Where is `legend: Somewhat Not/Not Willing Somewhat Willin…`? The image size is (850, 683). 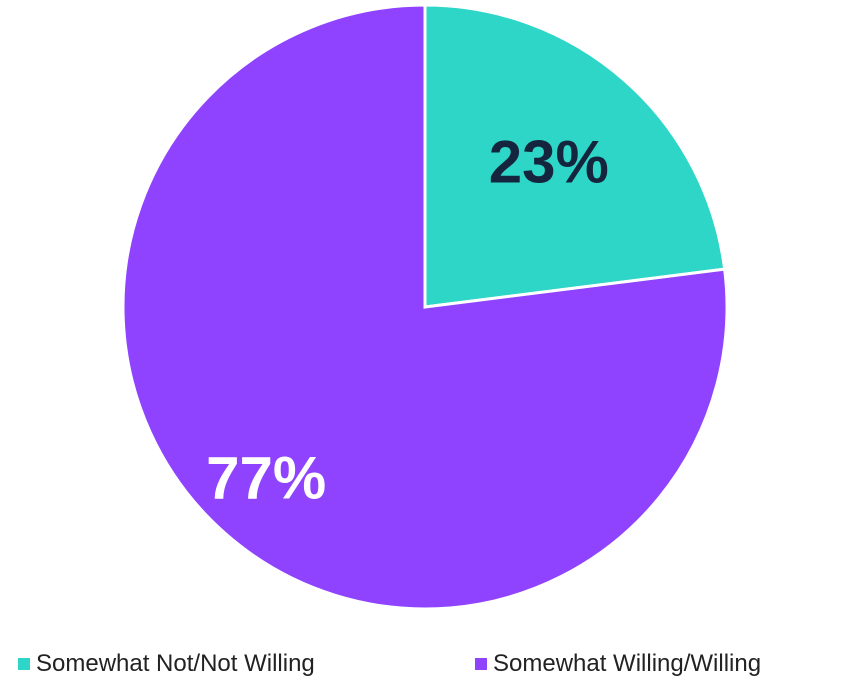 legend: Somewhat Not/Not Willing Somewhat Willin… is located at coordinates (425, 664).